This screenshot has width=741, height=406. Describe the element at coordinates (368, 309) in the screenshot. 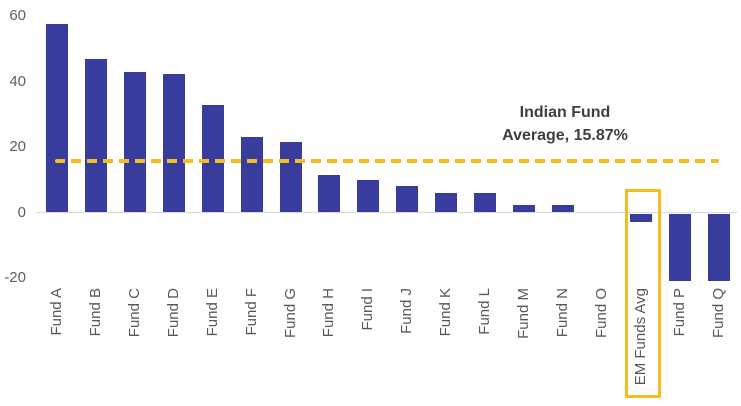

I see `x-label-fund-i: Fund I` at that location.